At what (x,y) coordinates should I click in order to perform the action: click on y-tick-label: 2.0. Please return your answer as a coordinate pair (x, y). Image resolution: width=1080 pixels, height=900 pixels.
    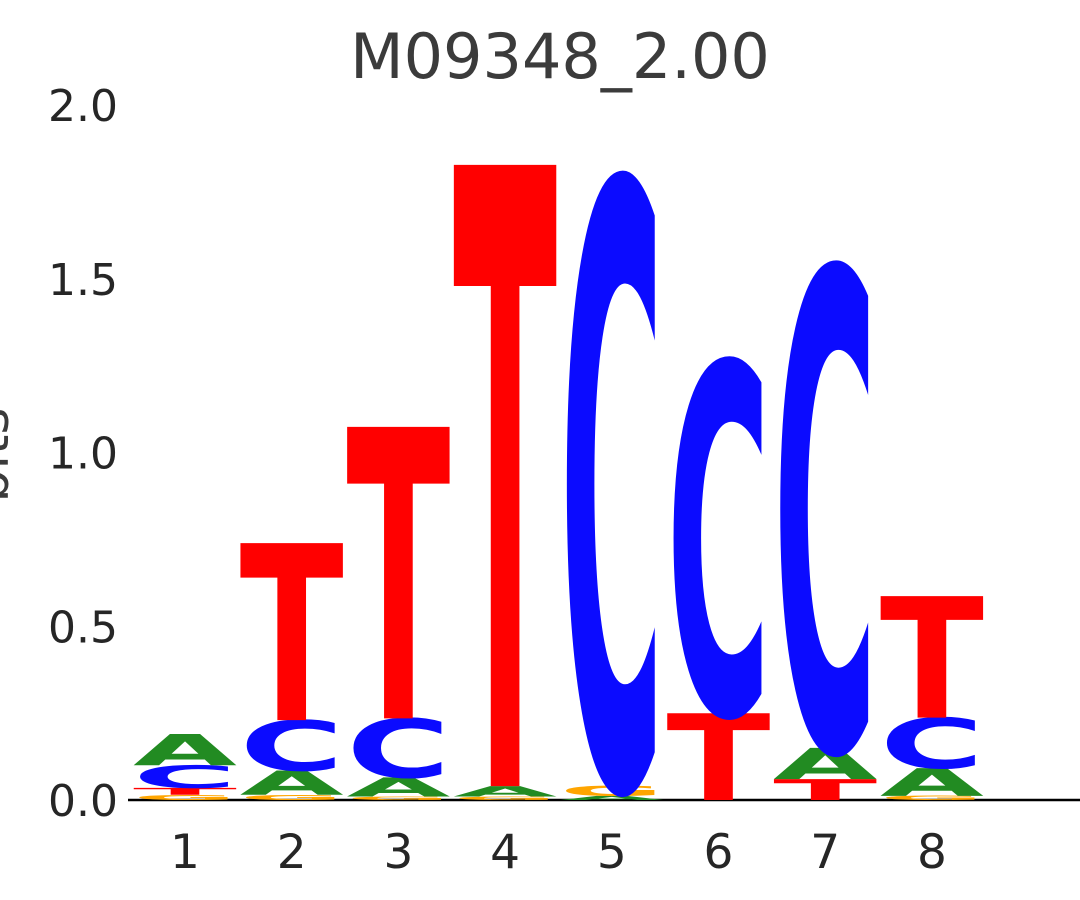
    Looking at the image, I should click on (83, 106).